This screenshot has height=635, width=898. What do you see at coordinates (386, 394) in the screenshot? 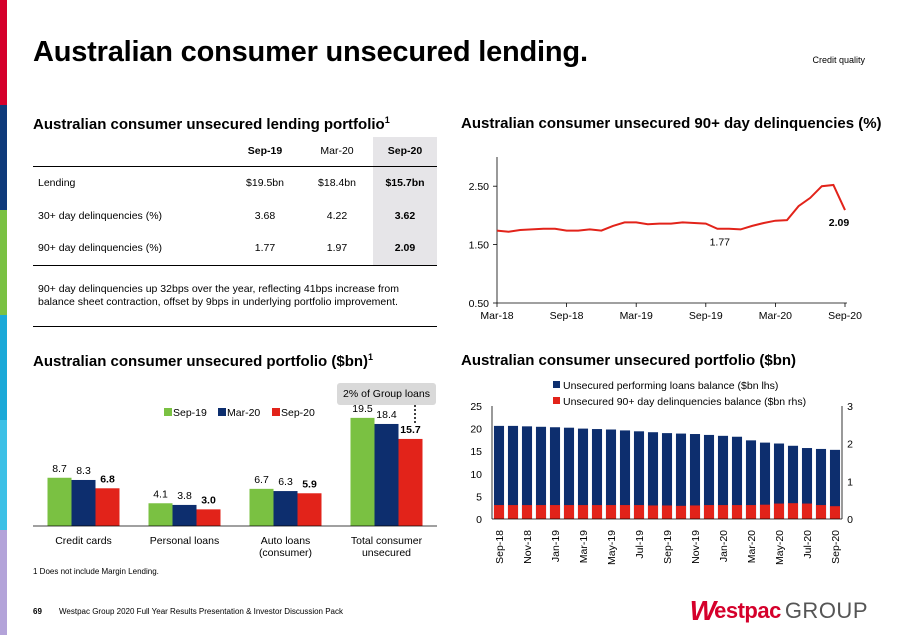
I see `group-loans-callout: 2% of Group loans` at bounding box center [386, 394].